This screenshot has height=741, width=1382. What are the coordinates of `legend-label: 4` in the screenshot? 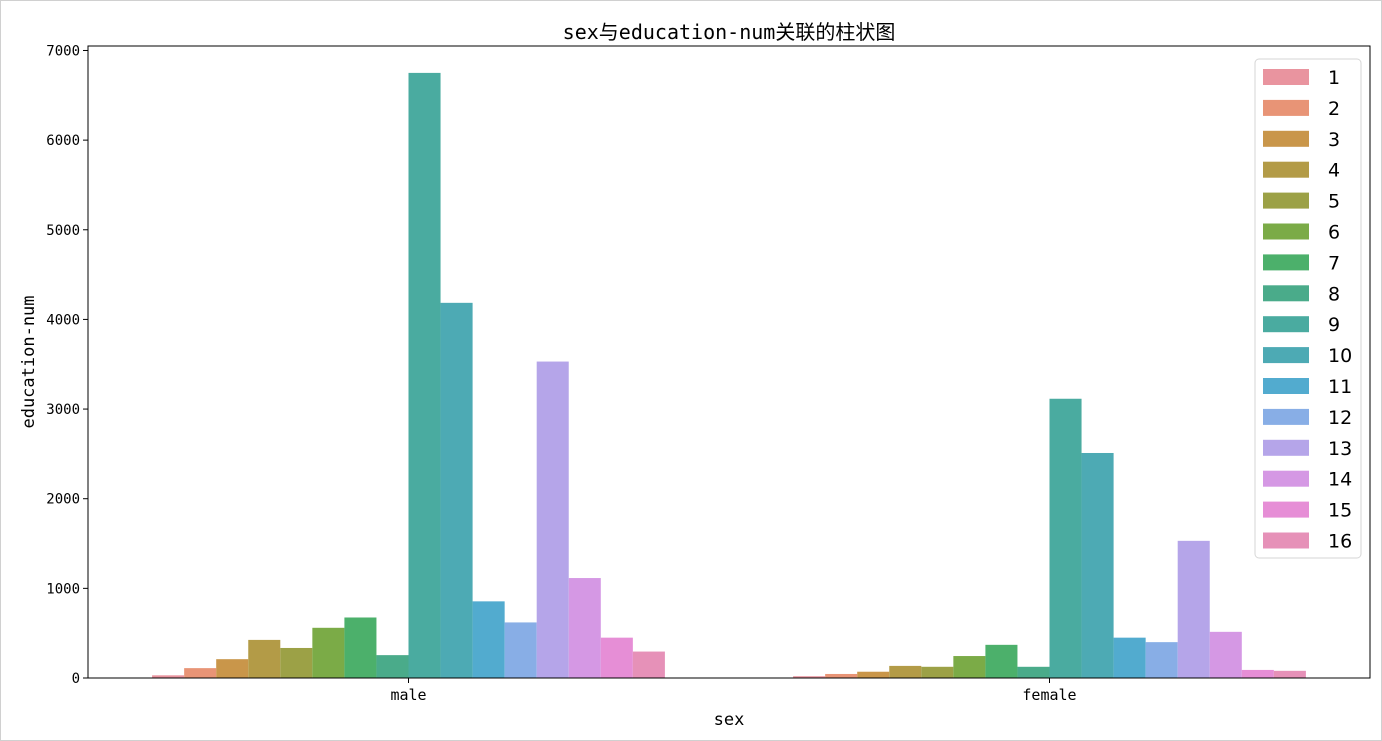 It's located at (1334, 171).